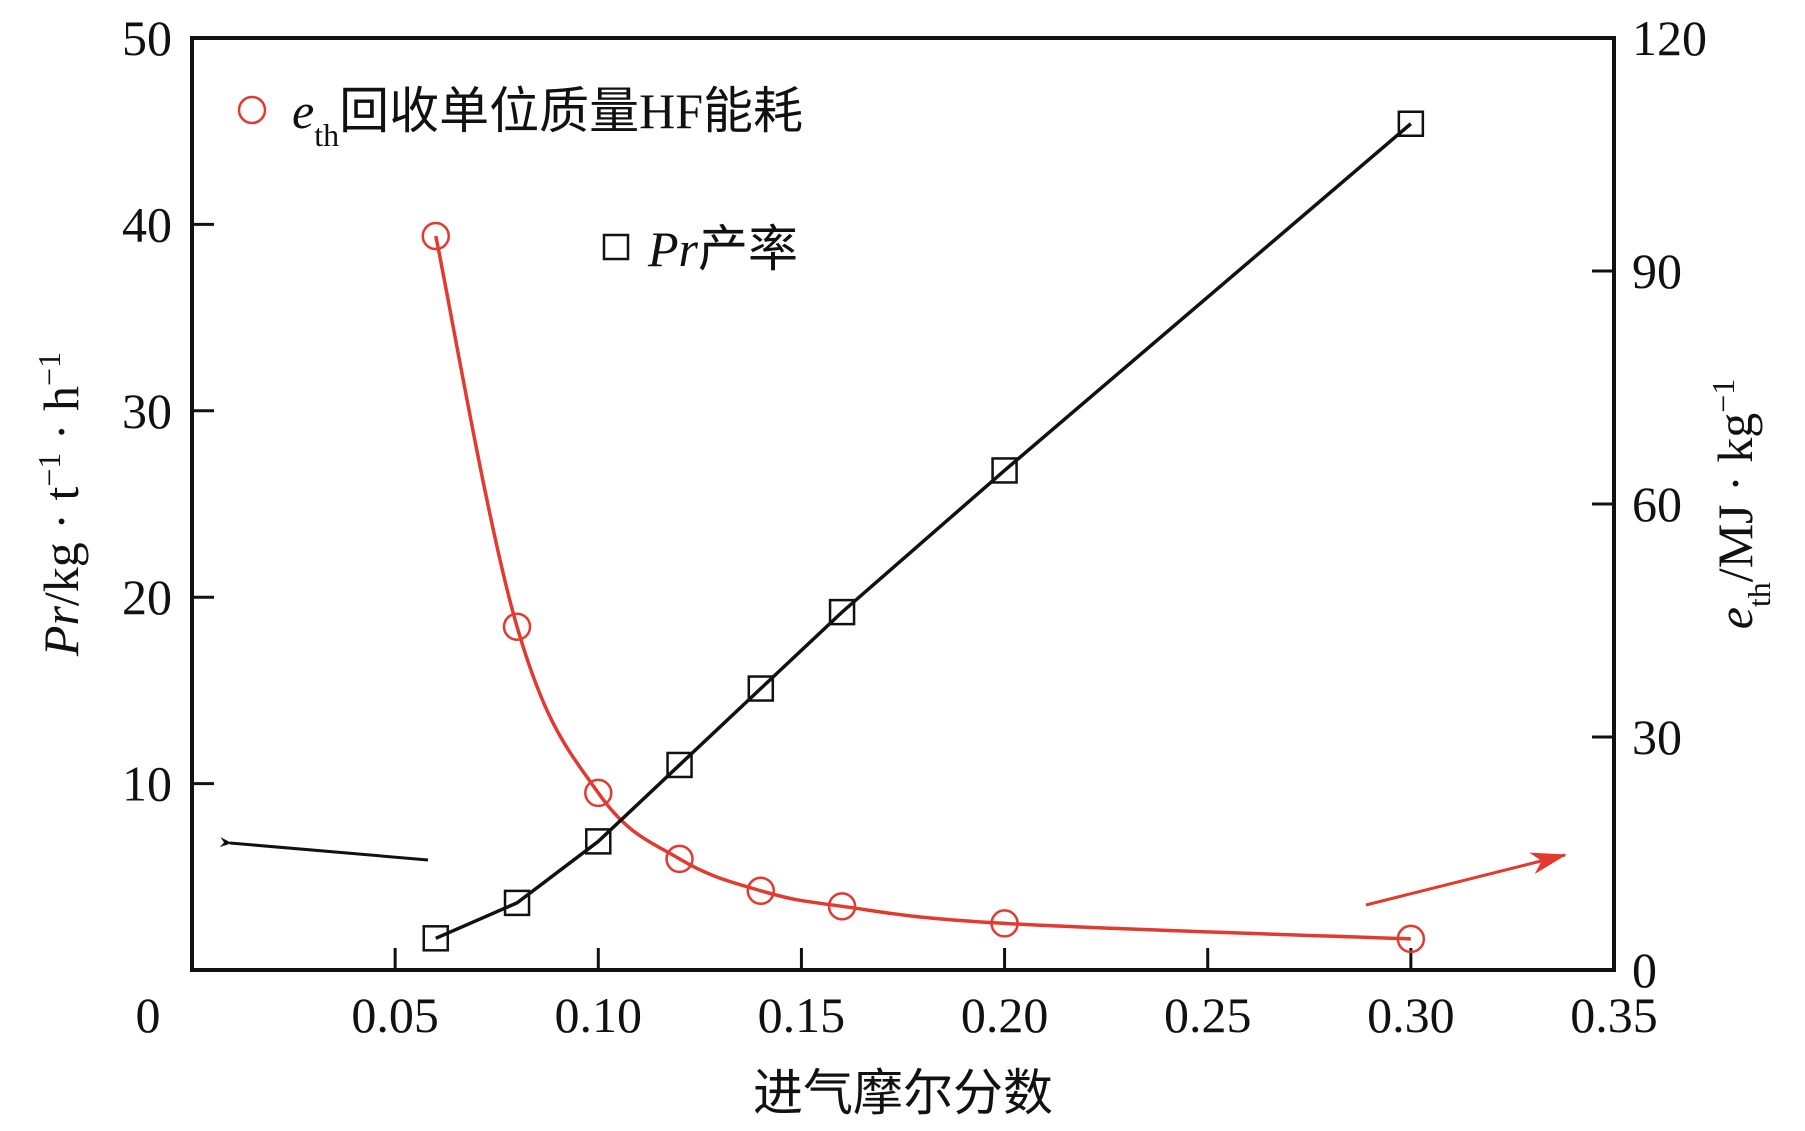 This screenshot has height=1131, width=1805. I want to click on x-tick-label: 0.10, so click(599, 1015).